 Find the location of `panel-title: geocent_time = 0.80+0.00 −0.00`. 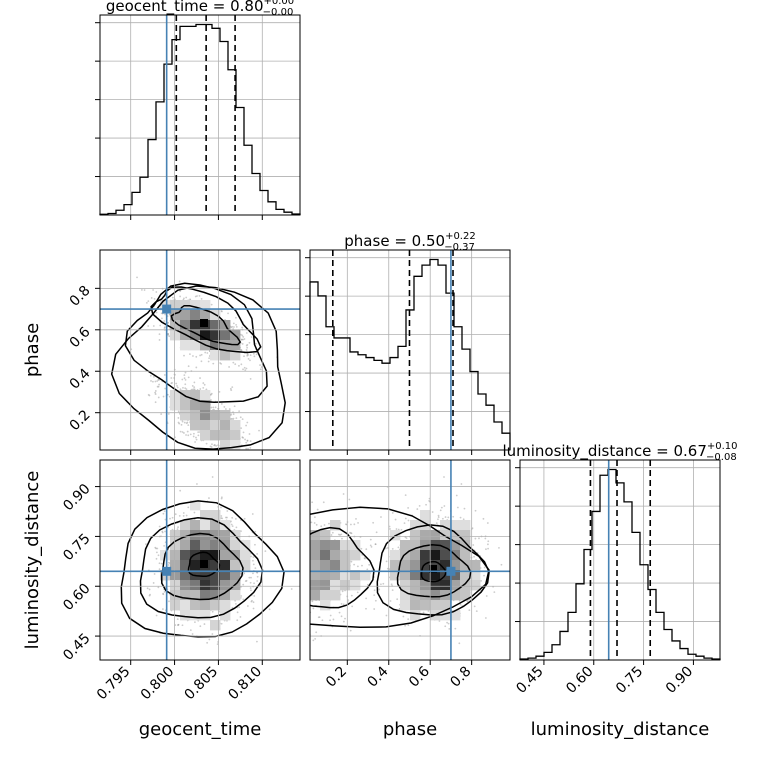

panel-title: geocent_time = 0.80+0.00 −0.00 is located at coordinates (200, 9).